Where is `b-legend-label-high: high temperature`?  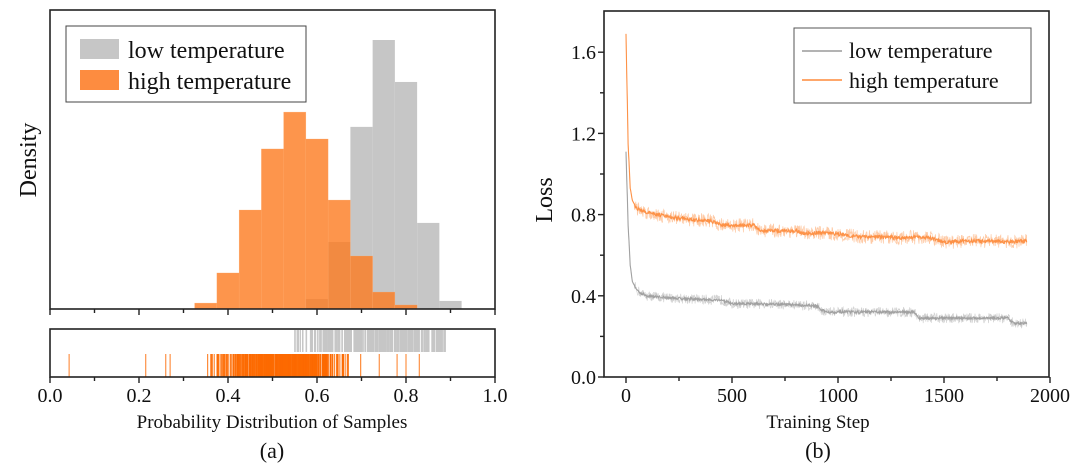 b-legend-label-high: high temperature is located at coordinates (924, 80).